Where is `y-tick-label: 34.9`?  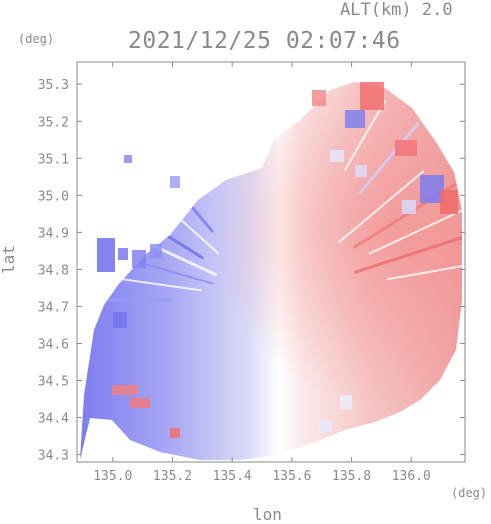 y-tick-label: 34.9 is located at coordinates (53, 233).